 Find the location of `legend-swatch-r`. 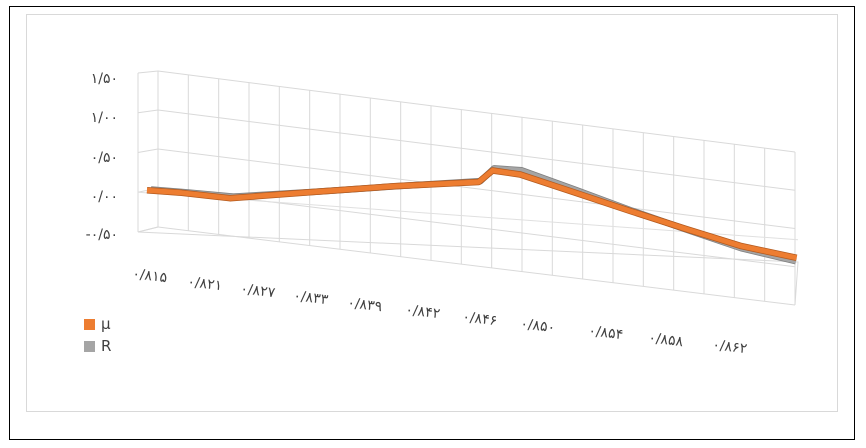

legend-swatch-r is located at coordinates (89, 346).